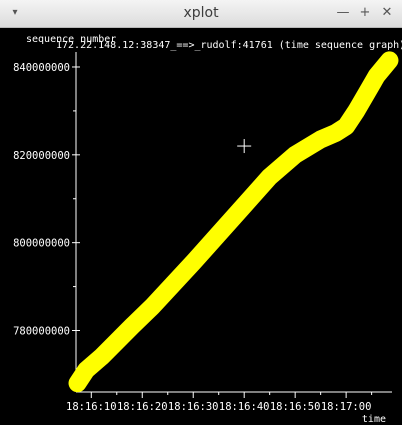  Describe the element at coordinates (295, 407) in the screenshot. I see `x-tick-label: 18:16:50` at that location.